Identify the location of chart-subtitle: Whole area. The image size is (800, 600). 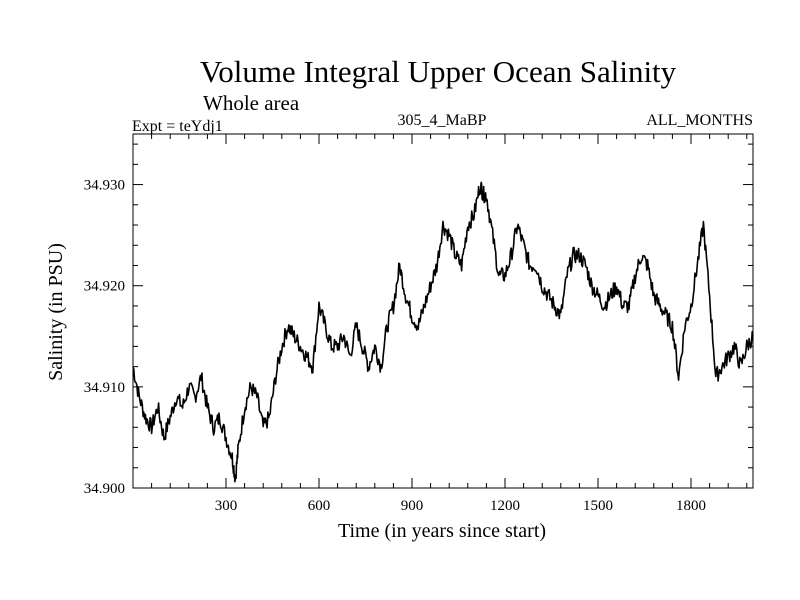
(251, 103).